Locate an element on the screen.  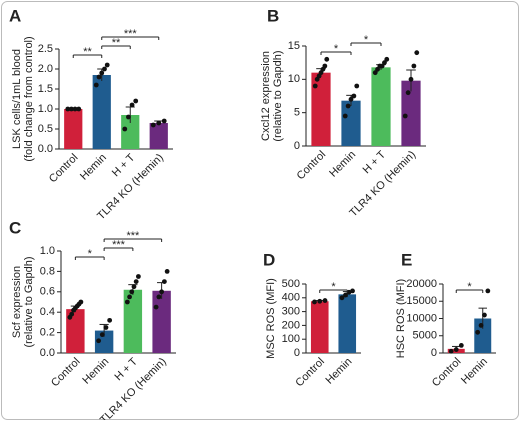
y-tick-label: 5 is located at coordinates (297, 113).